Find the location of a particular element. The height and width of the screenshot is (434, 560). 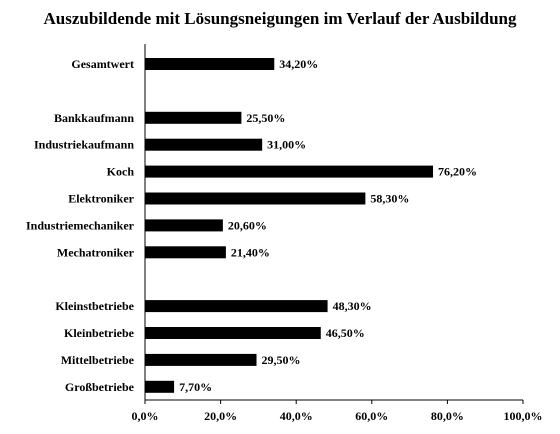

data-label: 7,70% is located at coordinates (195, 387).